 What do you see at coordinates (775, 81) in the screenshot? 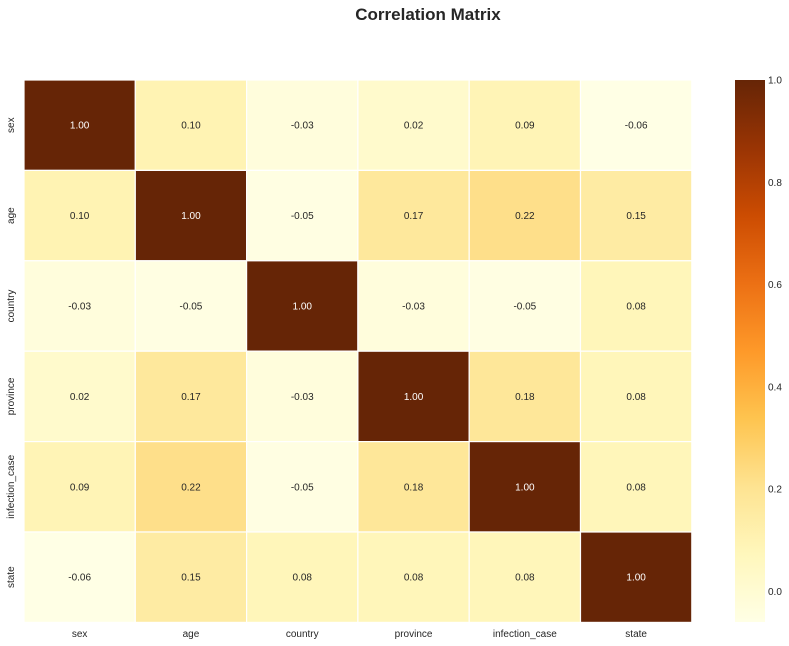
I see `colorbar-tick-label: 1.0` at bounding box center [775, 81].